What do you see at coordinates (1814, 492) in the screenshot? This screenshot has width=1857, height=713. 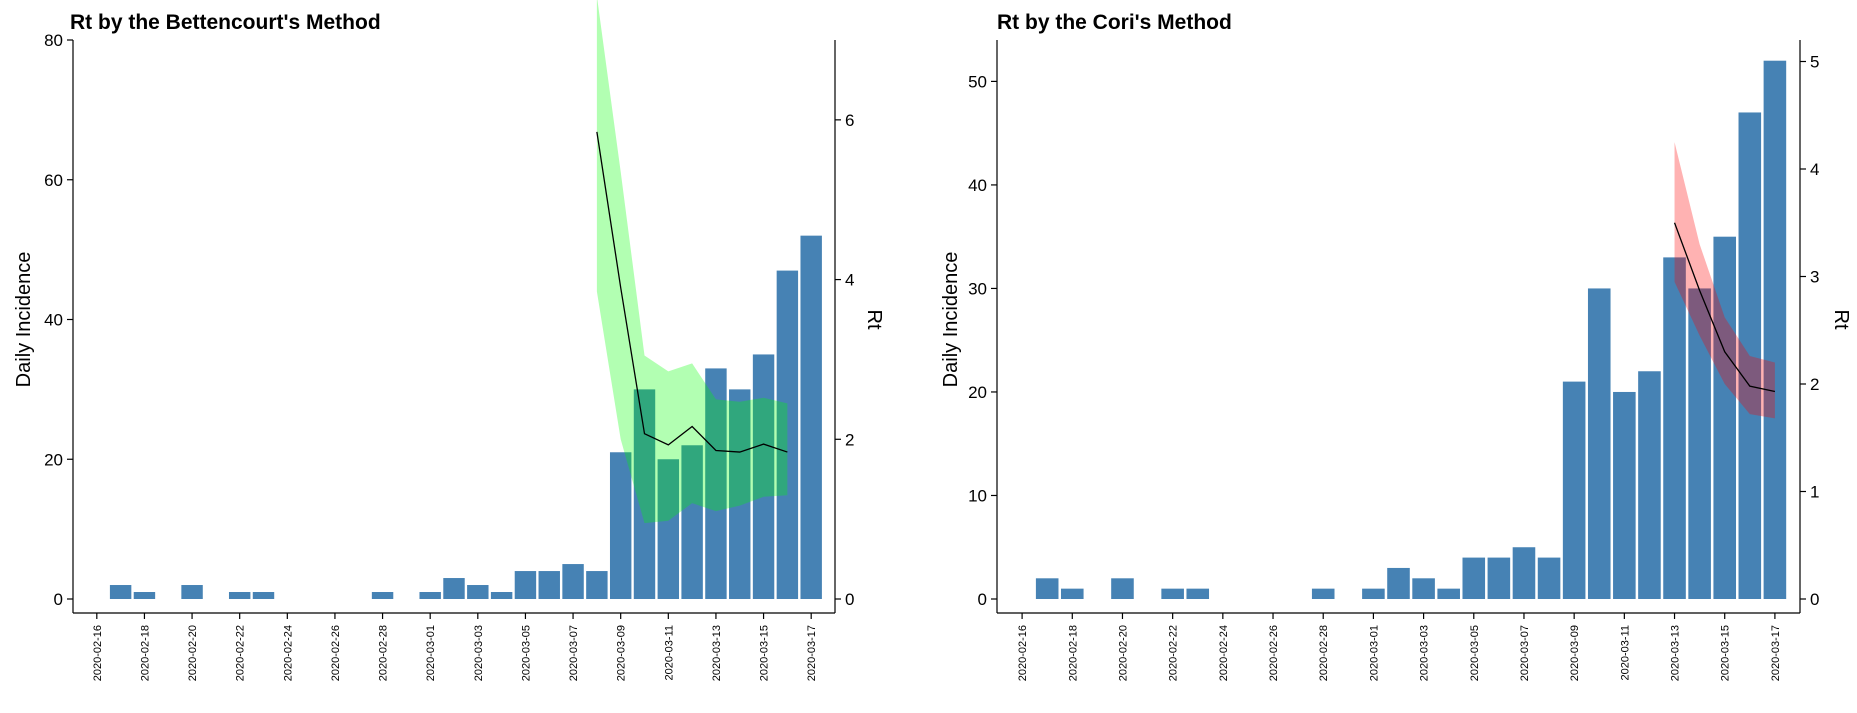 I see `y2-tick-label: 1` at bounding box center [1814, 492].